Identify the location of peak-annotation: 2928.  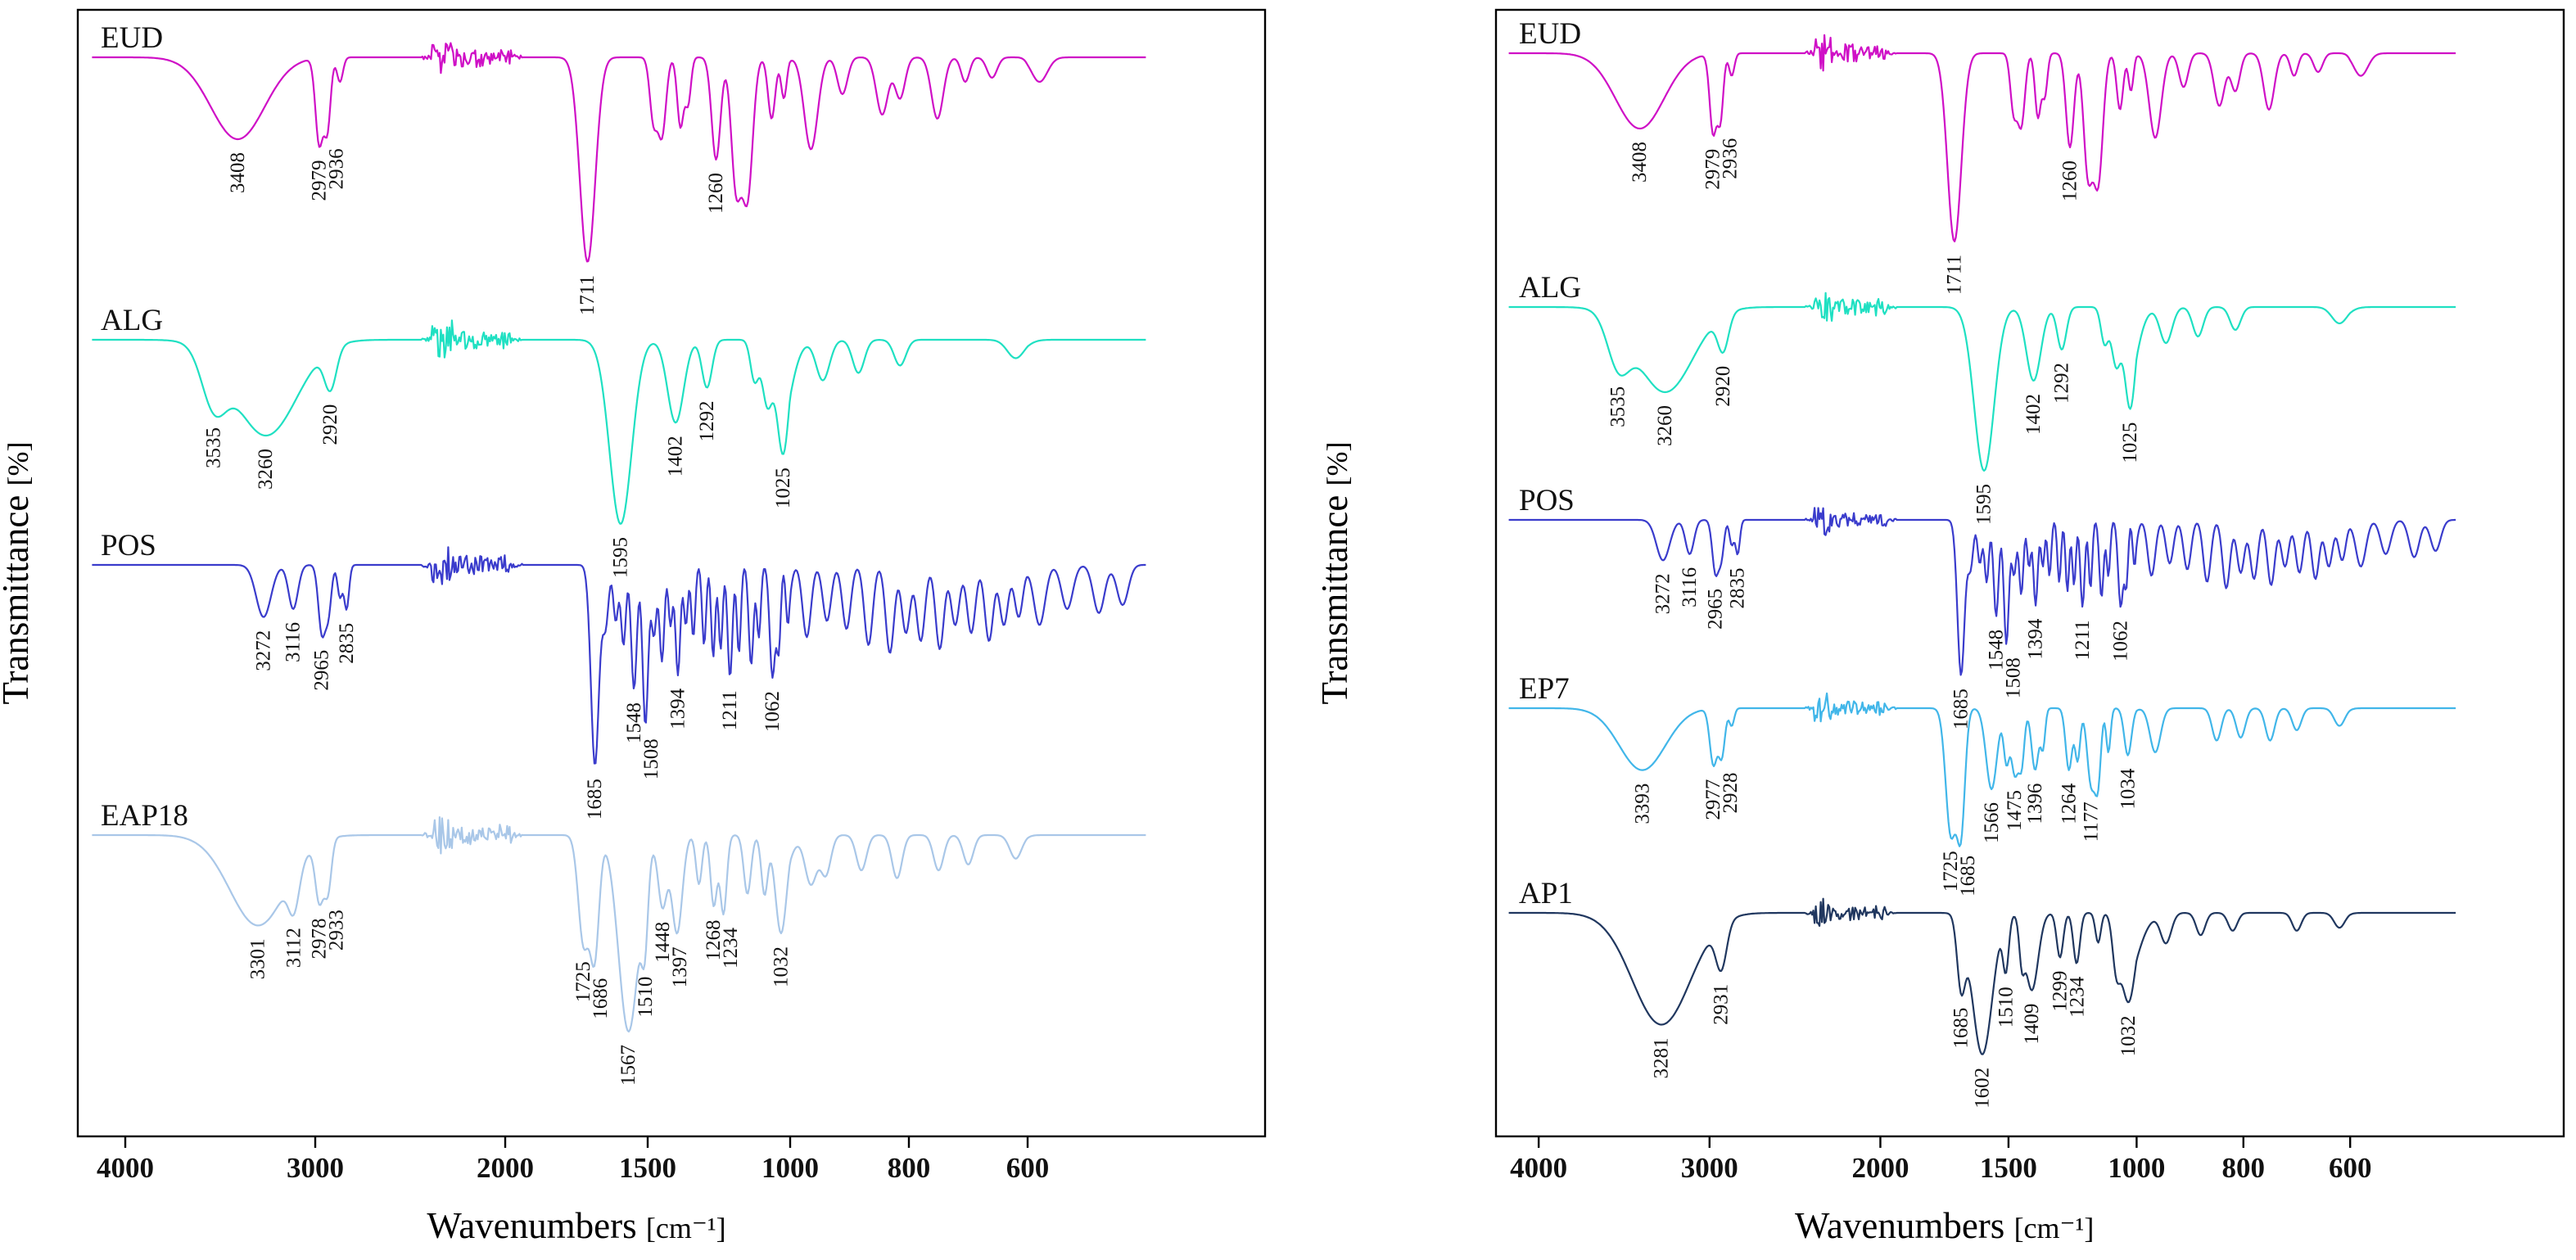
(1731, 793).